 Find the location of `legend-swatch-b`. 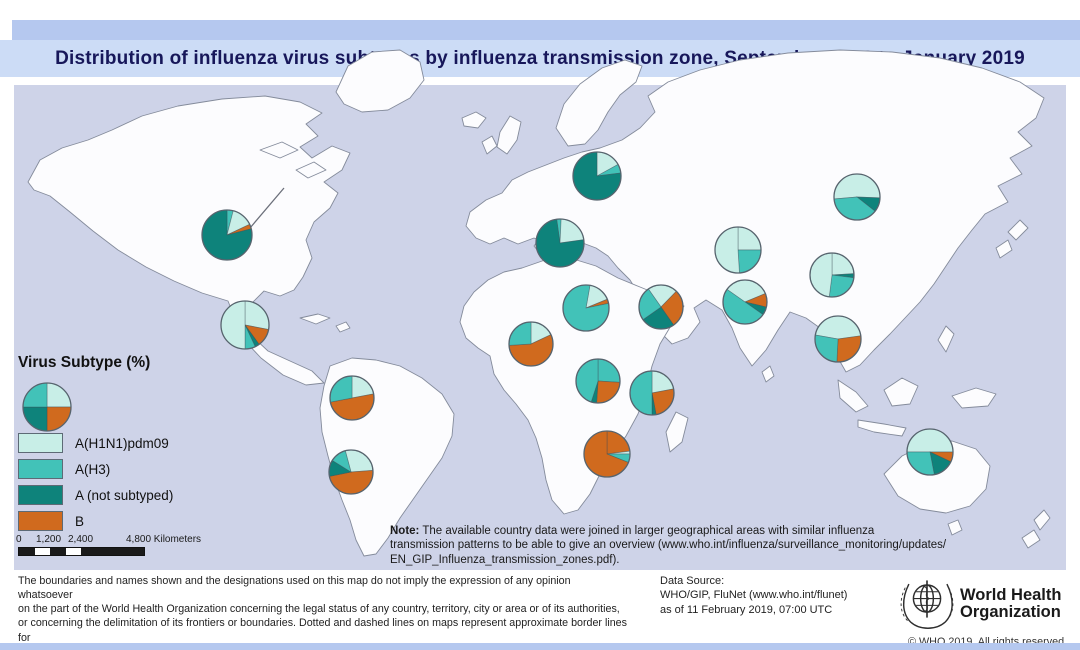

legend-swatch-b is located at coordinates (40, 521).